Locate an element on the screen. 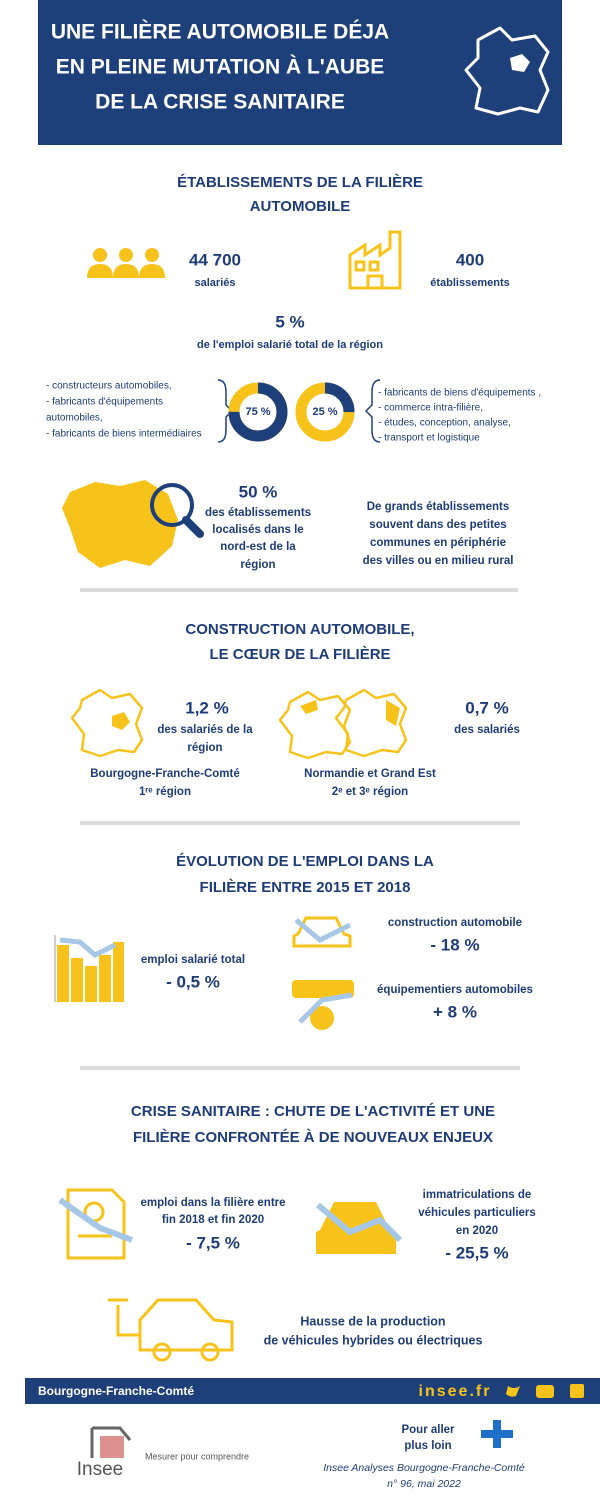  section-title: FILIÈRE CONFRONTÉE À DE NOUVEAUX ENJEUX is located at coordinates (313, 1137).